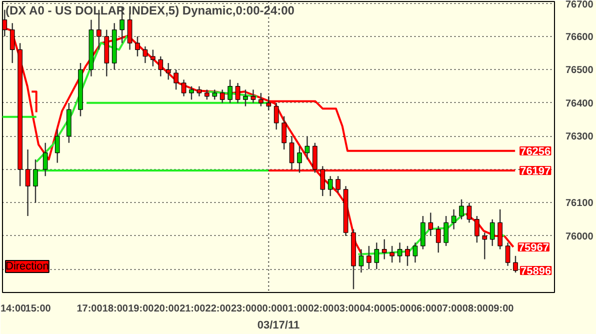 Image resolution: width=596 pixels, height=334 pixels. I want to click on y-tick-label: 76300, so click(580, 137).